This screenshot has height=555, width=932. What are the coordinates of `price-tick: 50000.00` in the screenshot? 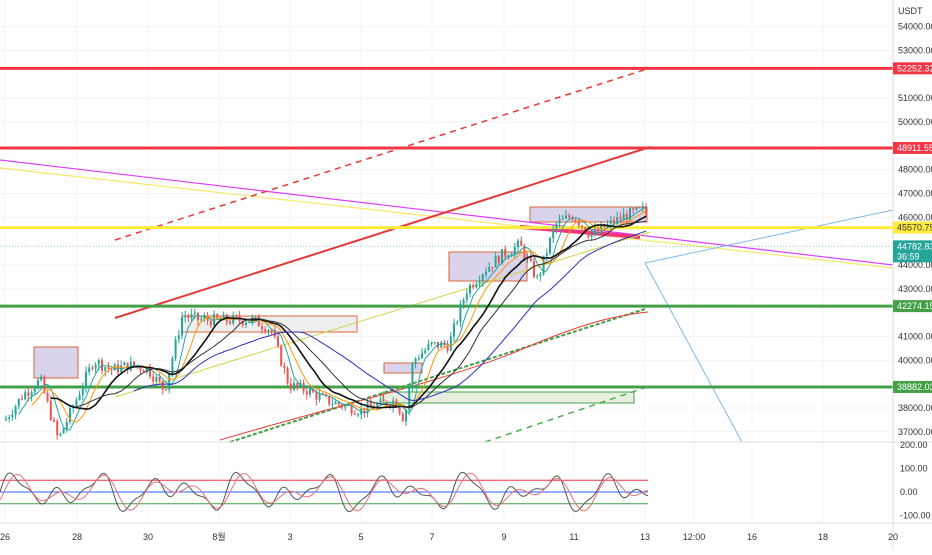 It's located at (915, 122).